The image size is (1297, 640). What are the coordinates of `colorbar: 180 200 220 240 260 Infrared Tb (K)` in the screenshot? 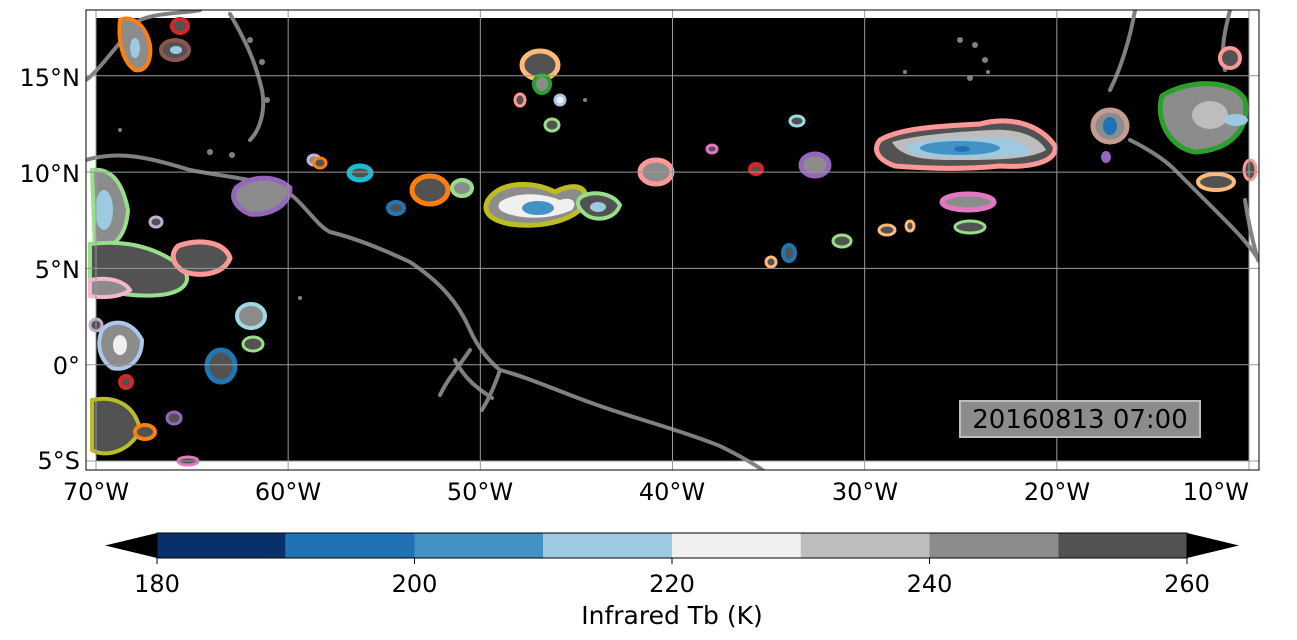 It's located at (672, 581).